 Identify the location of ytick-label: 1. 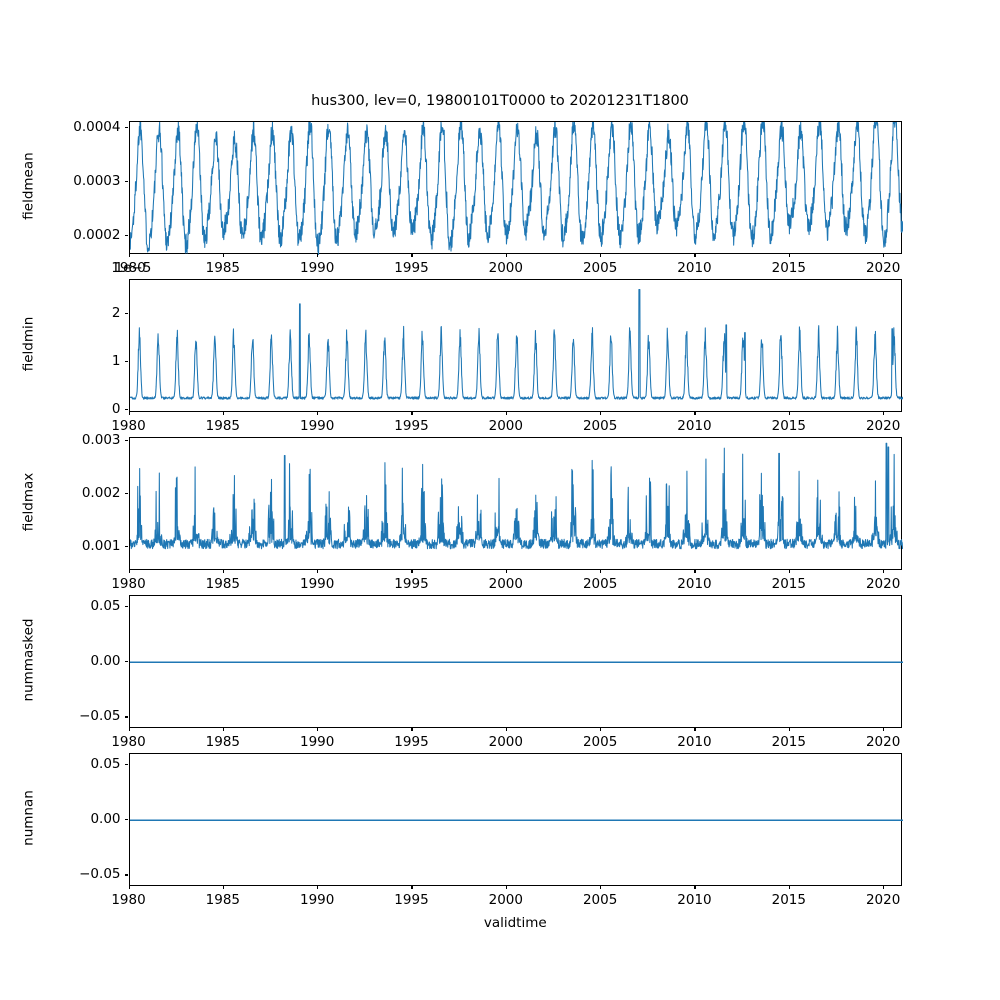
(116, 361).